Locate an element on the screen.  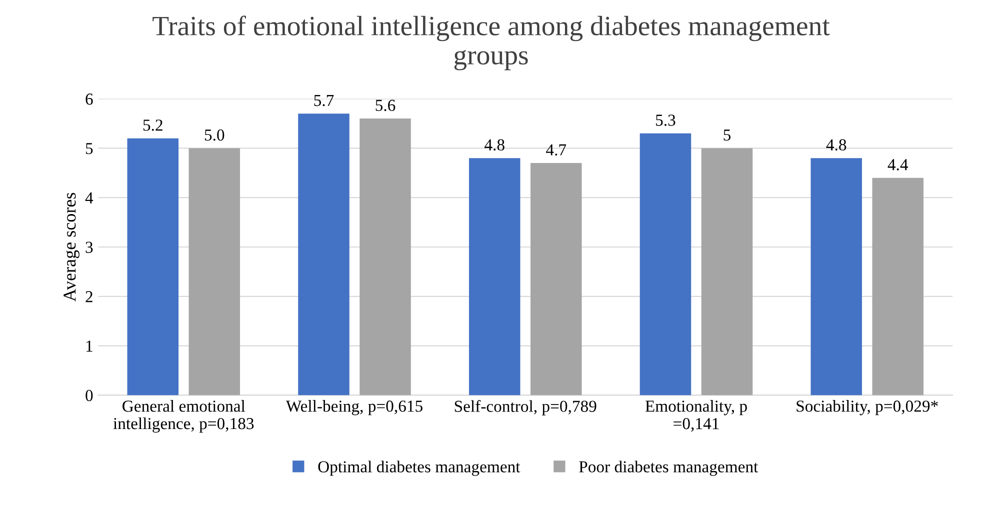
y-tick-label: 4 is located at coordinates (89, 198).